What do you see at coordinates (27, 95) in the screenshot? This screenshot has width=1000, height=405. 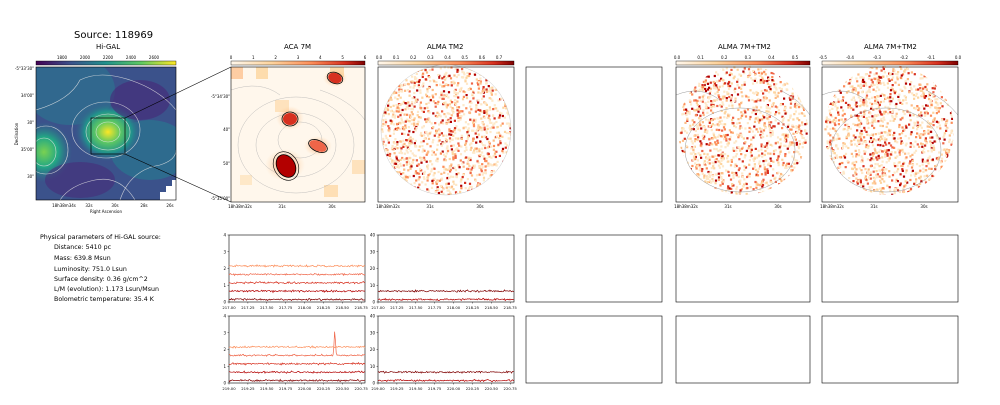 I see `higal-ytick-label: 34'00"` at bounding box center [27, 95].